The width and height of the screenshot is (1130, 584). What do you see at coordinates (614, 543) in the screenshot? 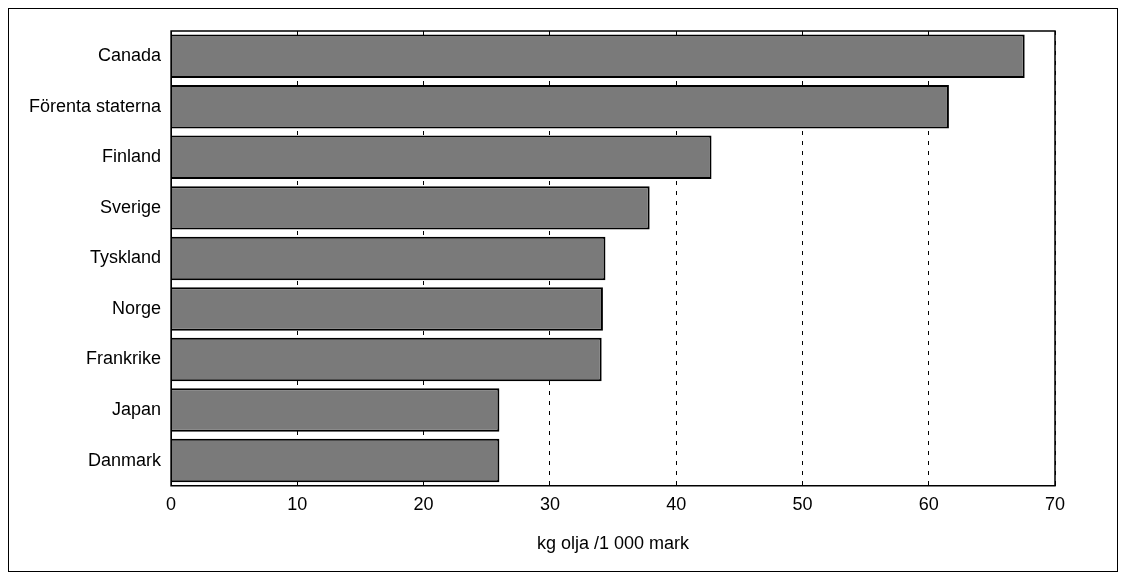
I see `x-axis-title: kg olja /1 000 mark` at bounding box center [614, 543].